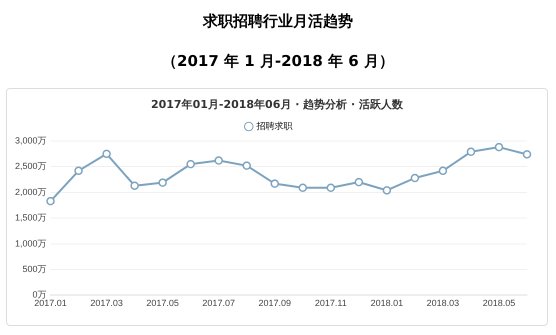 This screenshot has width=556, height=335. I want to click on y-tick-label: 3,000万, so click(30, 140).